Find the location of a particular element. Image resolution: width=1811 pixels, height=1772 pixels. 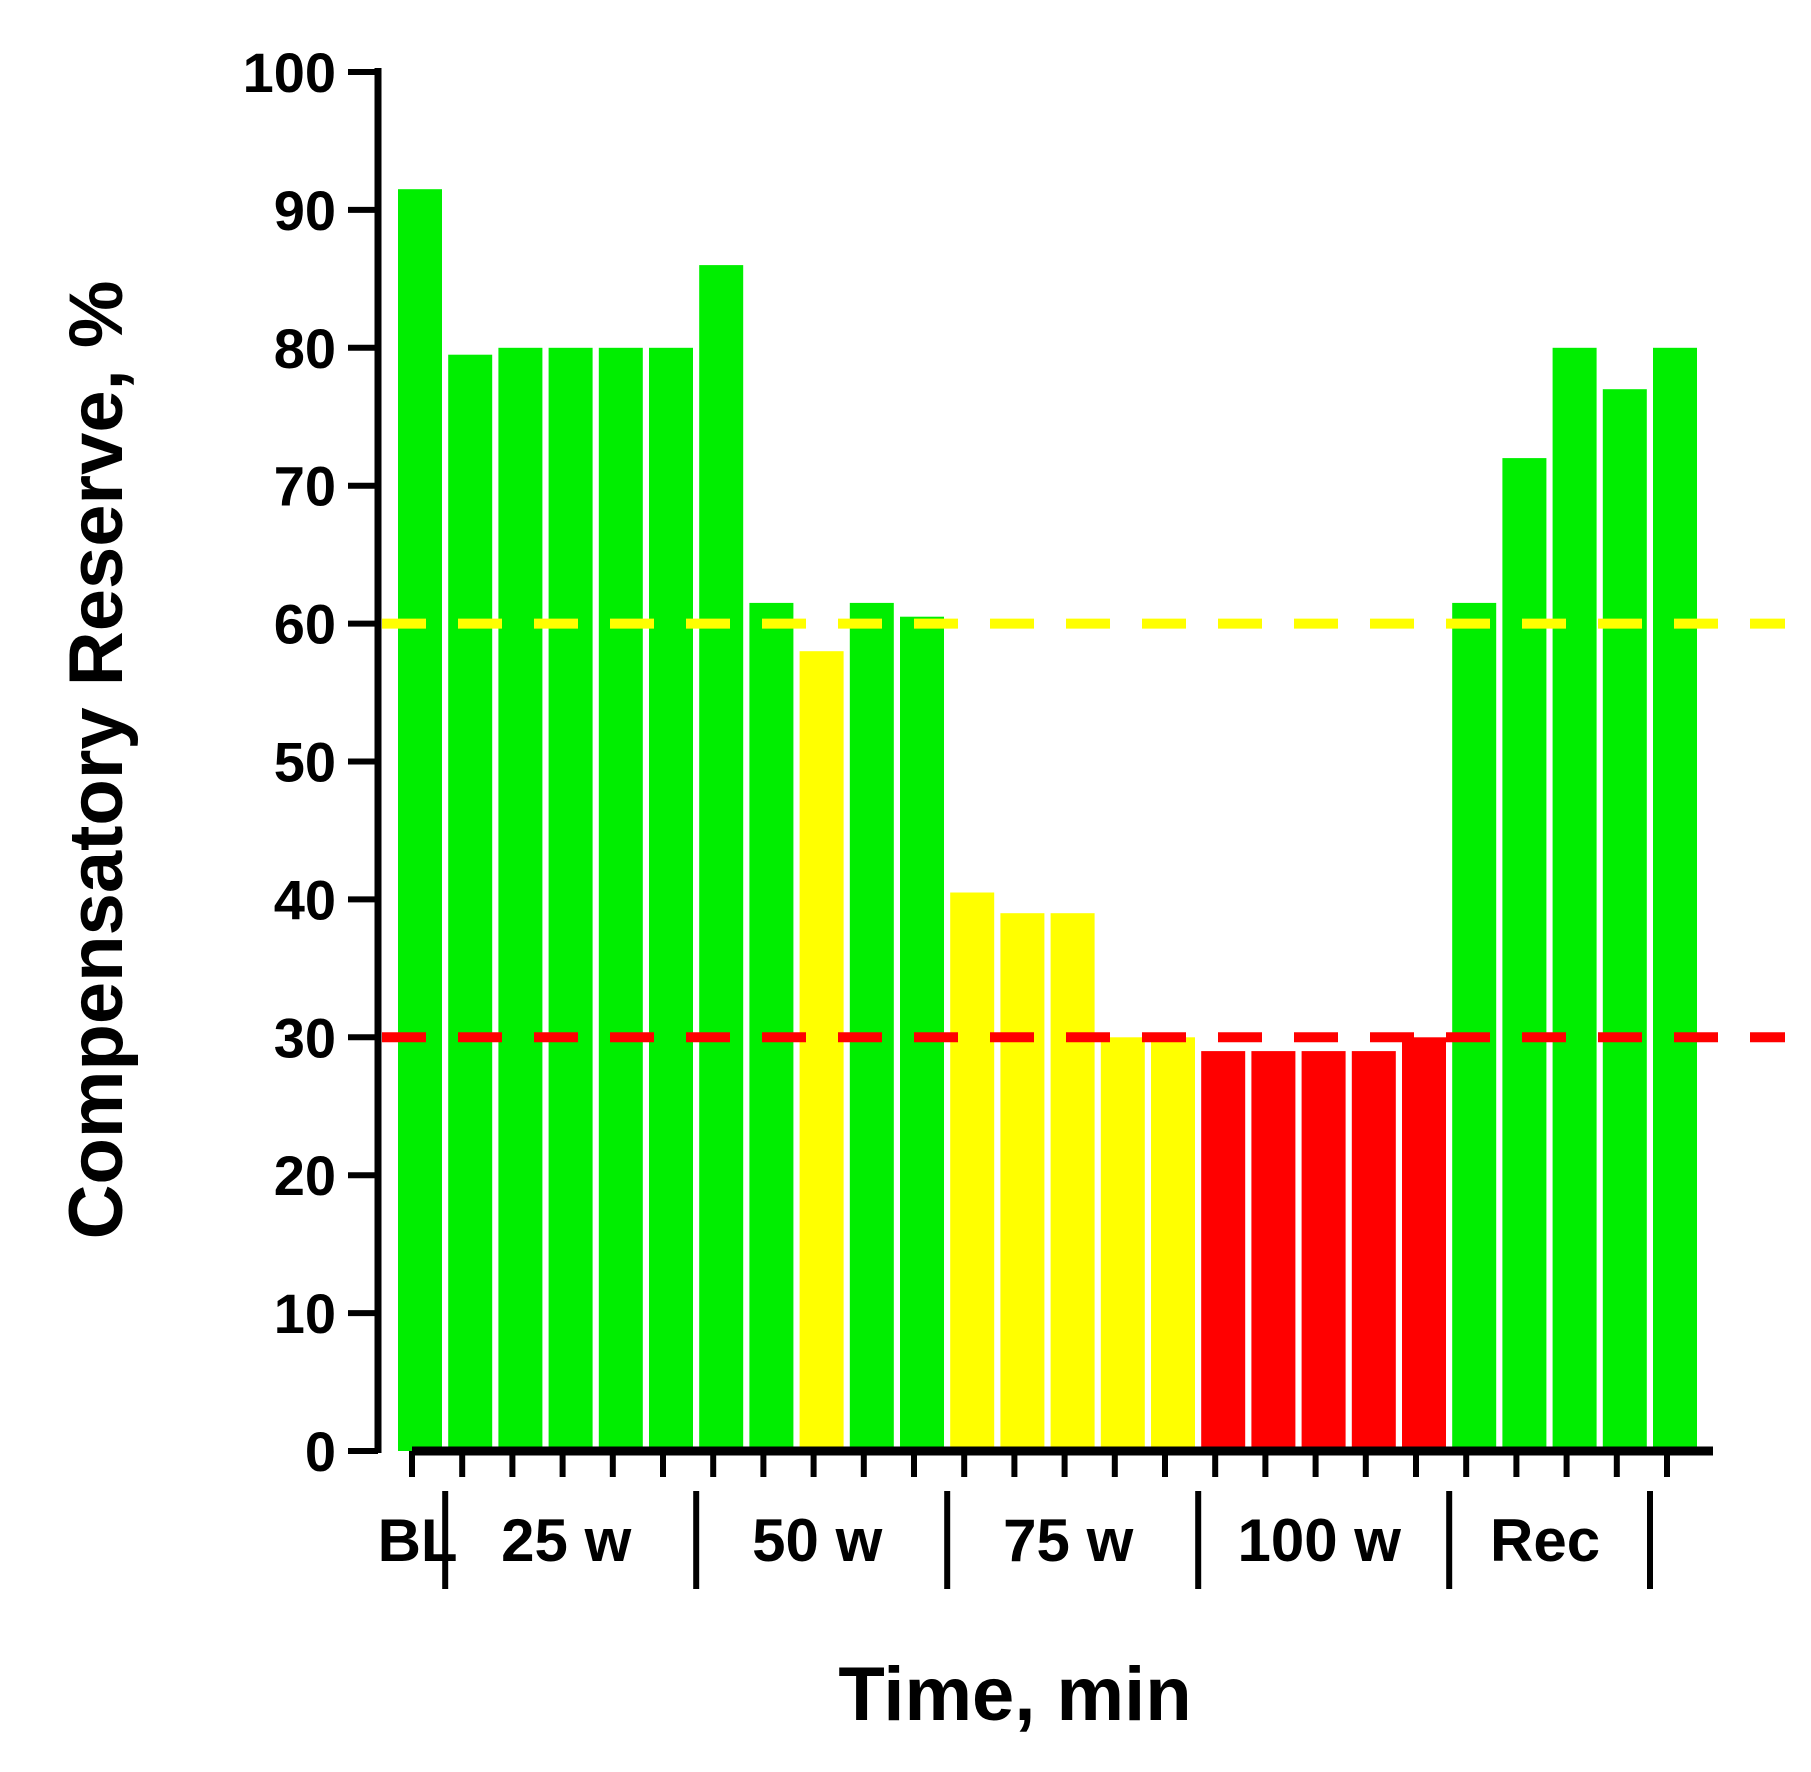

group-label-4: 75 w is located at coordinates (1068, 1540).